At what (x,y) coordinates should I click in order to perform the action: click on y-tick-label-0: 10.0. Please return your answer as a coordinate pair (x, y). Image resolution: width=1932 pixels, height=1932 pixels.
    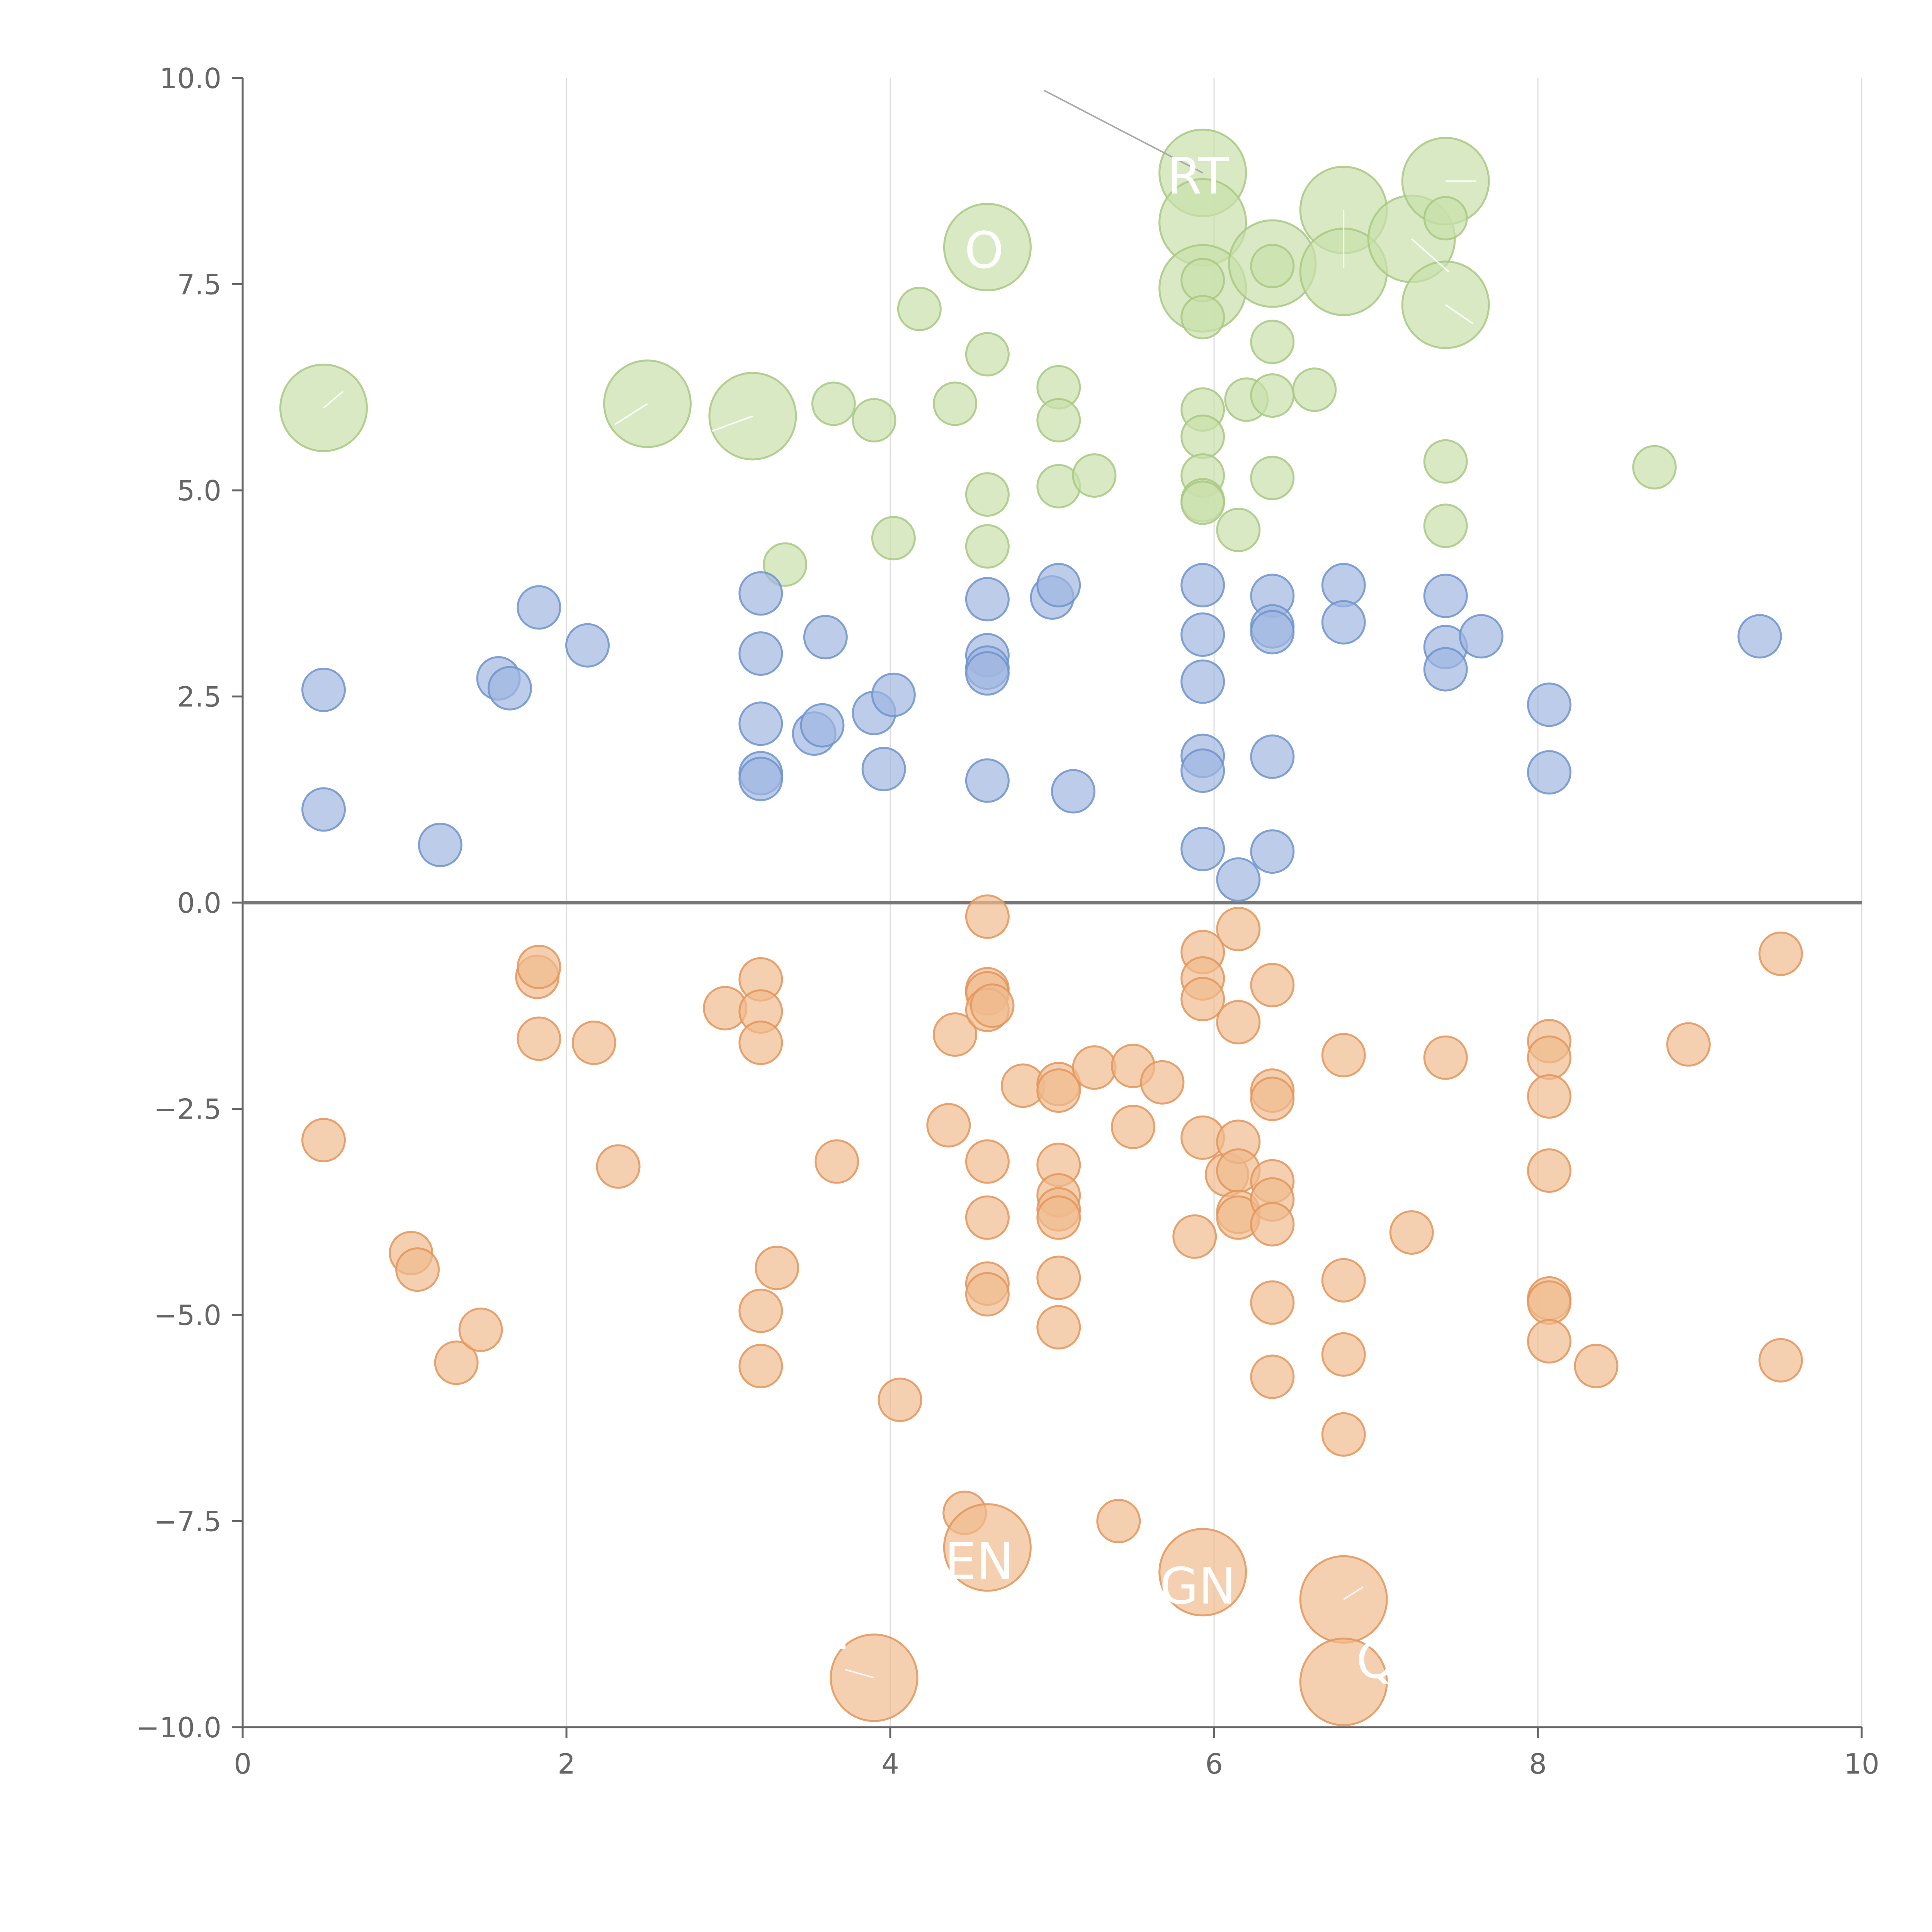
    Looking at the image, I should click on (191, 78).